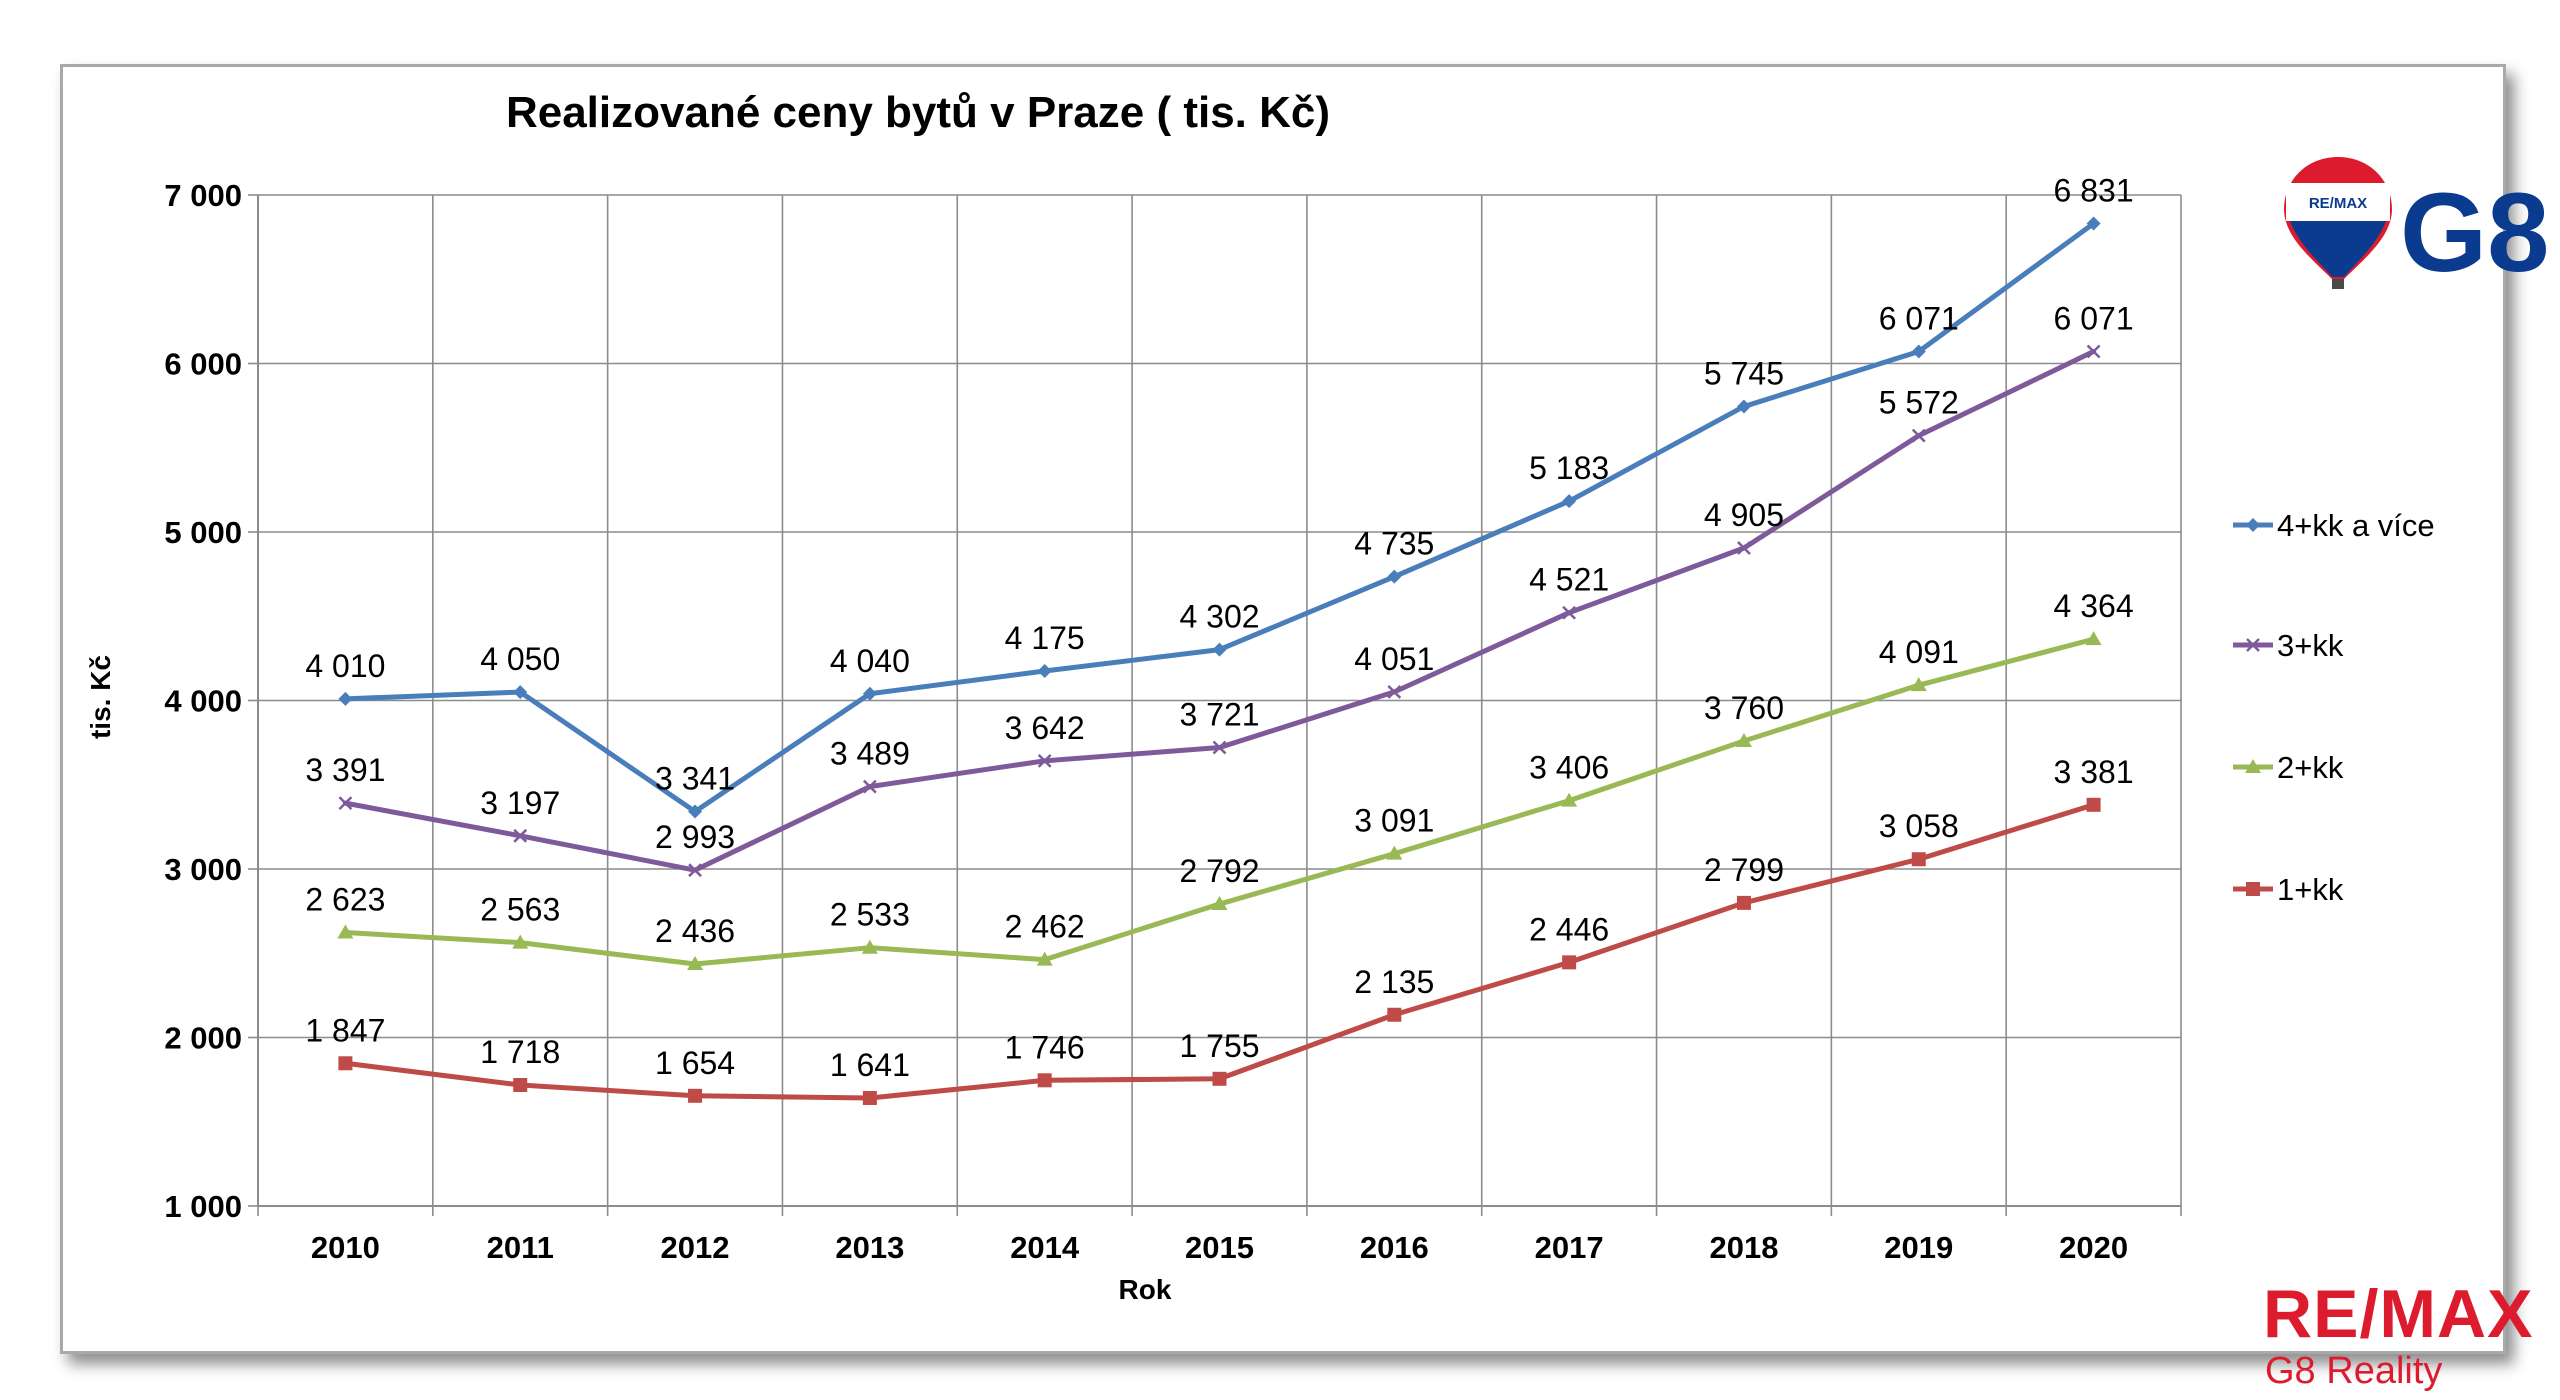 This screenshot has width=2560, height=1400. I want to click on data-label: 4 050, so click(520, 659).